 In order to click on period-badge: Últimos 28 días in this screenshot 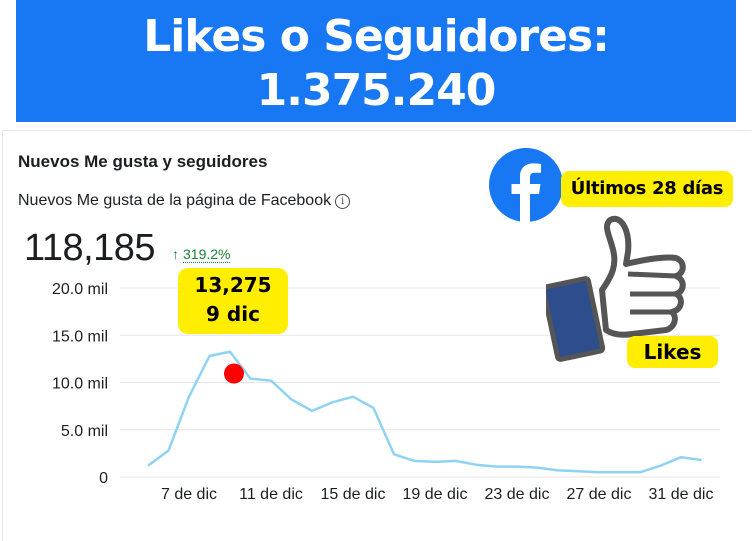, I will do `click(647, 189)`.